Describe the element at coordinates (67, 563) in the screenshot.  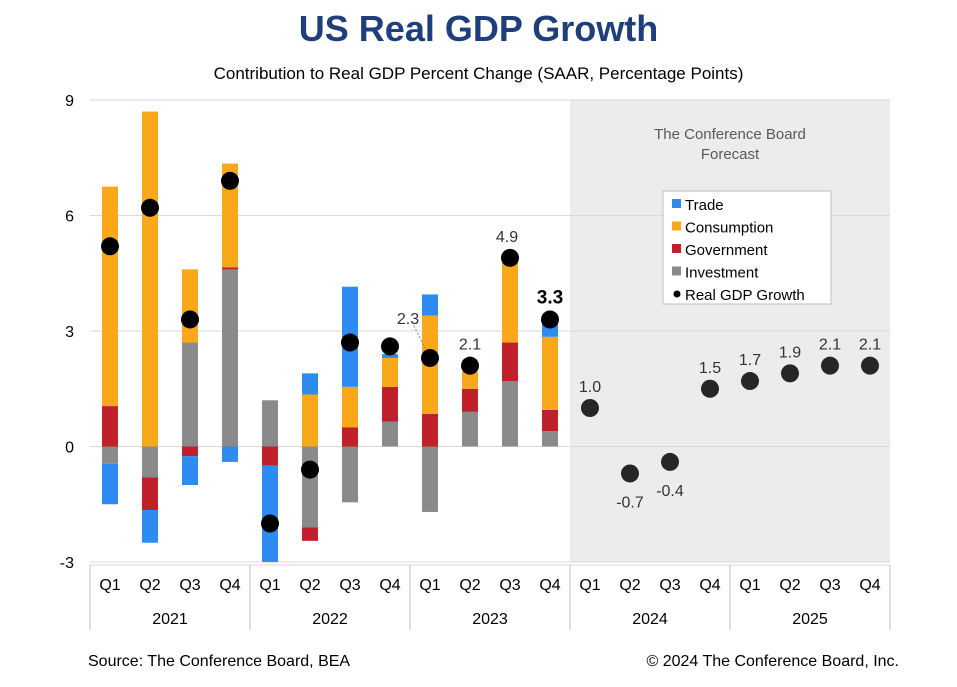
I see `y-tick-label: -3` at that location.